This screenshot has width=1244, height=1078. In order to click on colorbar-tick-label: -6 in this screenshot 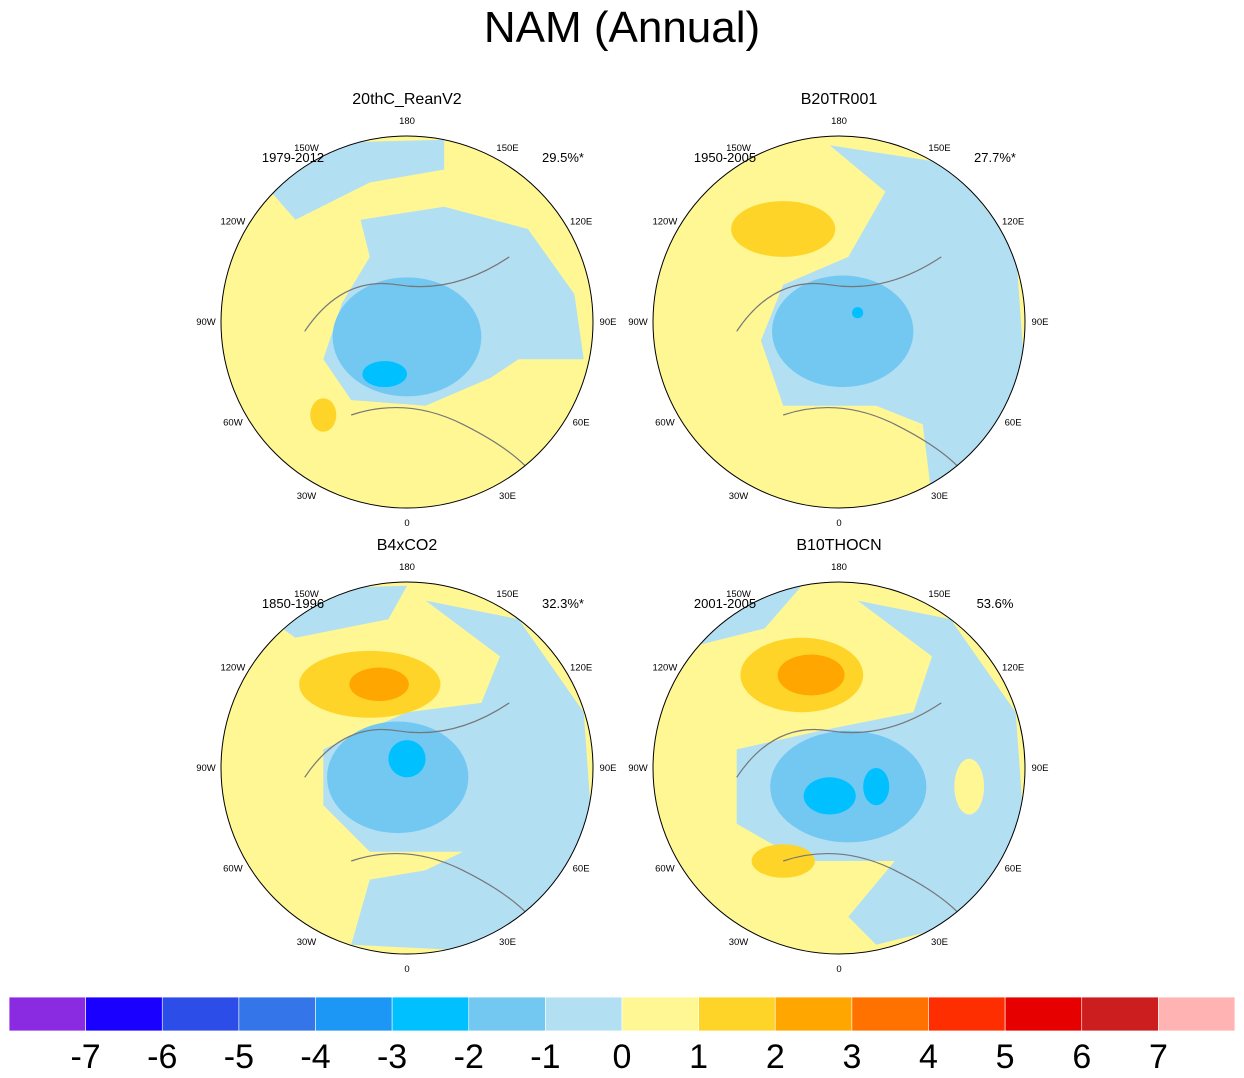, I will do `click(162, 1057)`.